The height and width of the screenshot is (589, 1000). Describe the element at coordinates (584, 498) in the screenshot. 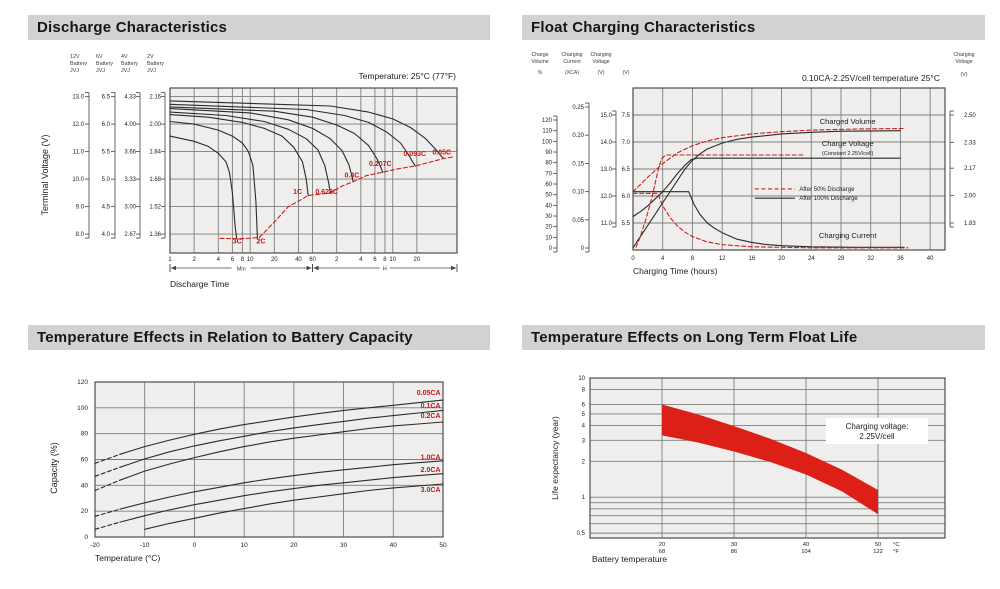

I see `y-tick: 1` at that location.